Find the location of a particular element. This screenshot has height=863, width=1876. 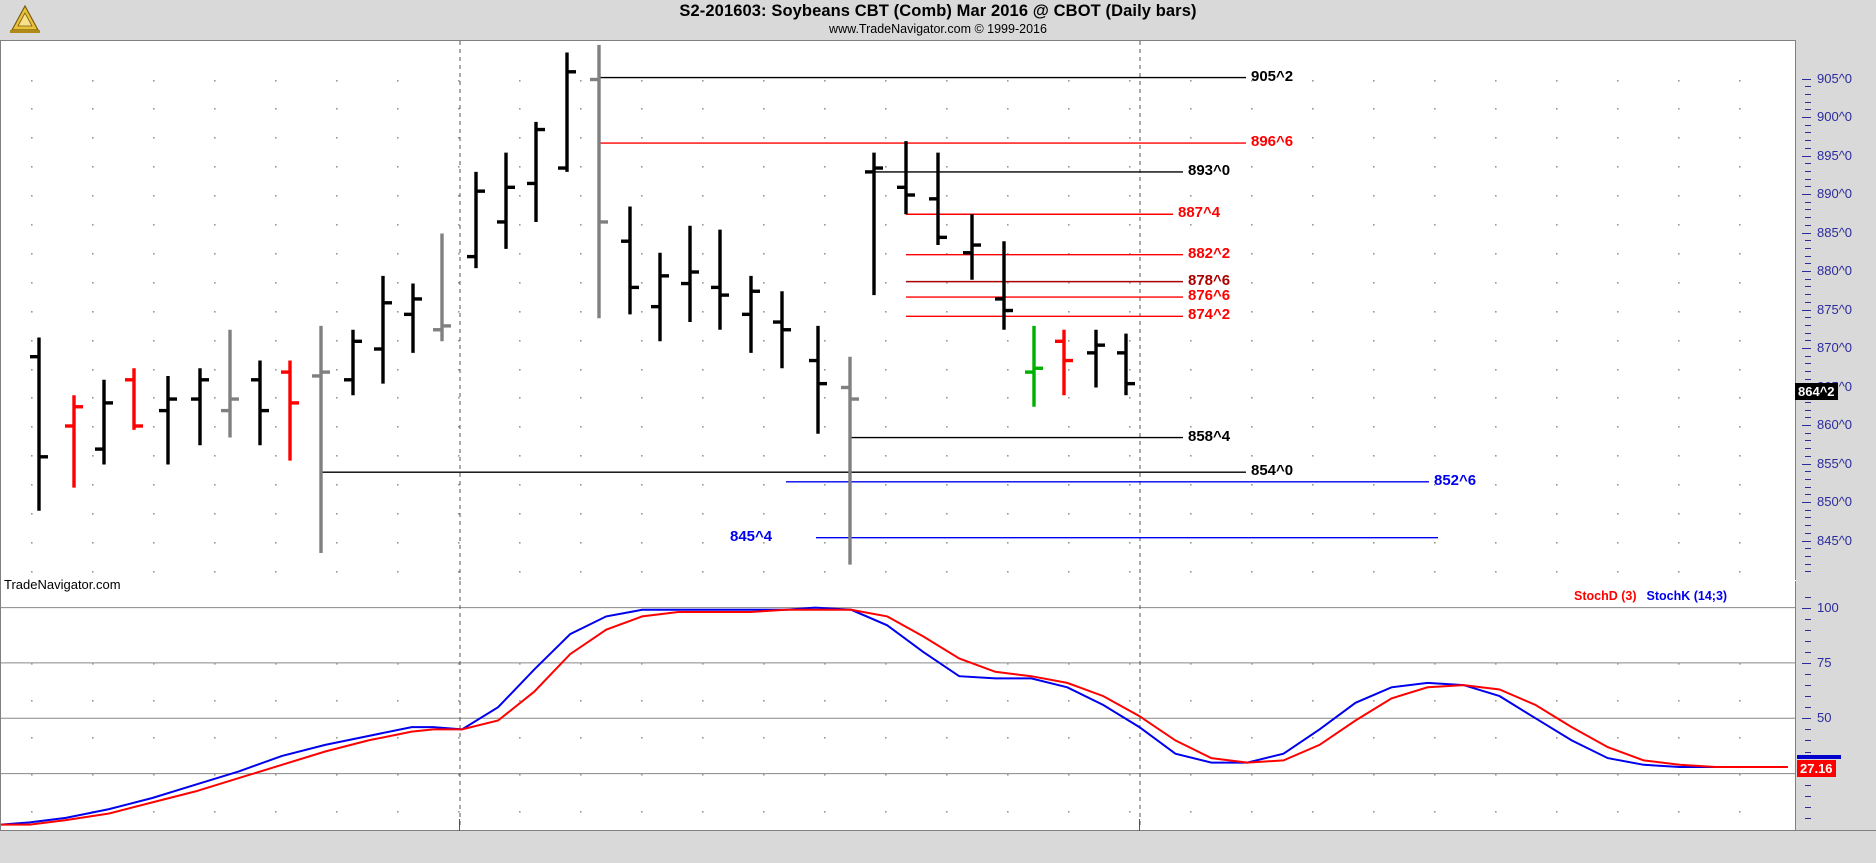

stochastic-value-badge: 27.16 is located at coordinates (1816, 768).